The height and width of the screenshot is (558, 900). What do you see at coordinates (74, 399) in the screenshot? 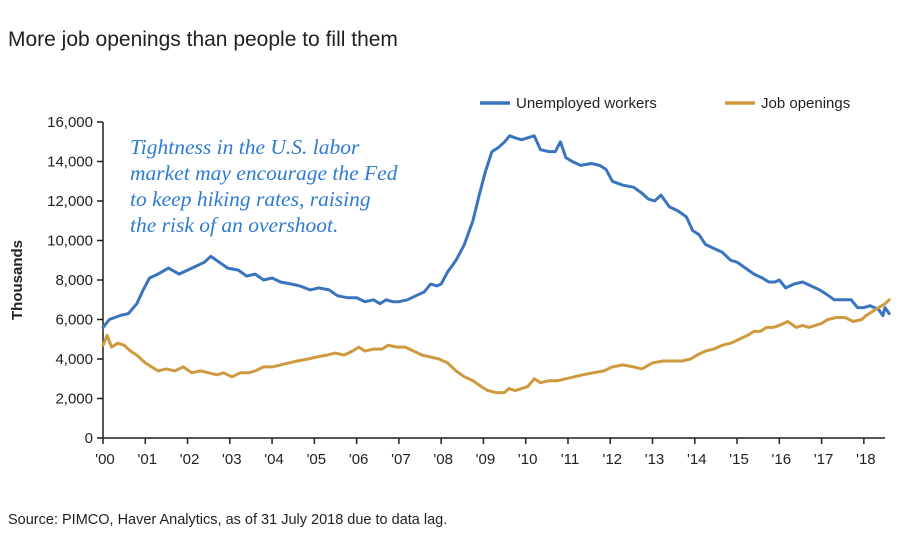
I see `y-tick-label: 2,000` at bounding box center [74, 399].